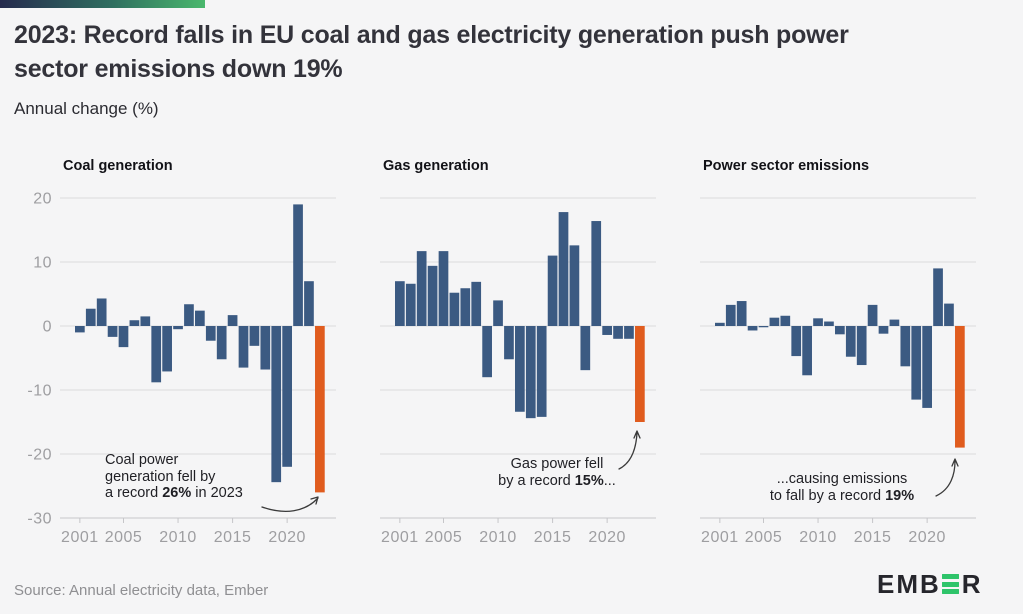 This screenshot has width=1023, height=614. Describe the element at coordinates (842, 496) in the screenshot. I see `annotation-line: to fall by a record 19%` at that location.